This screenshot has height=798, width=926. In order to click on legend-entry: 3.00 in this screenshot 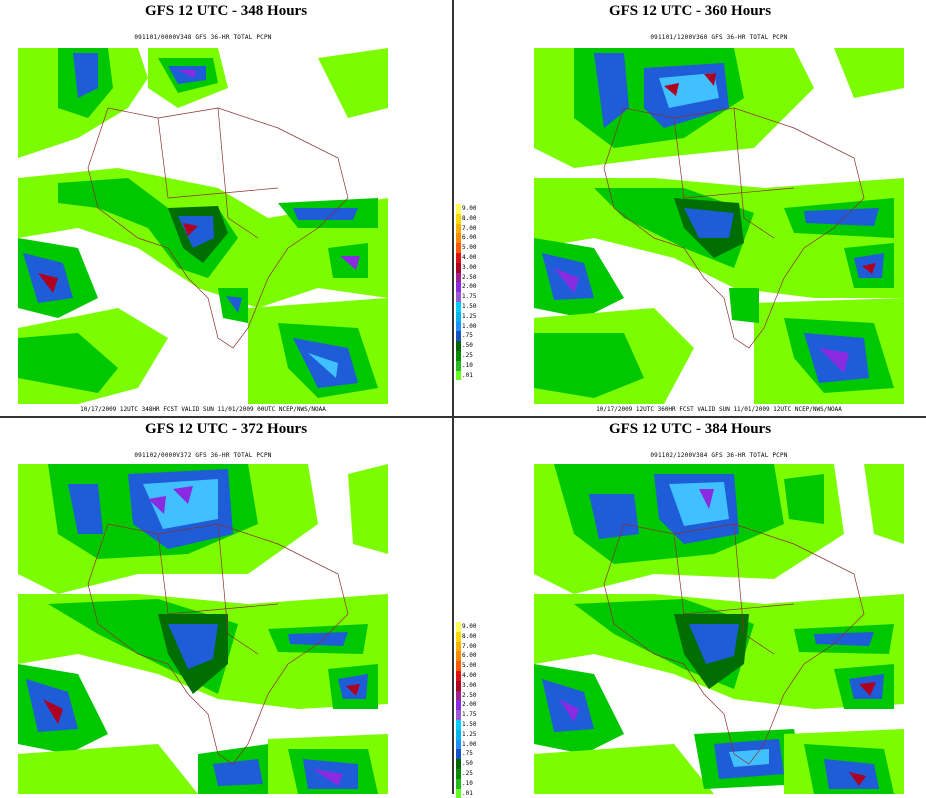, I will do `click(471, 685)`.